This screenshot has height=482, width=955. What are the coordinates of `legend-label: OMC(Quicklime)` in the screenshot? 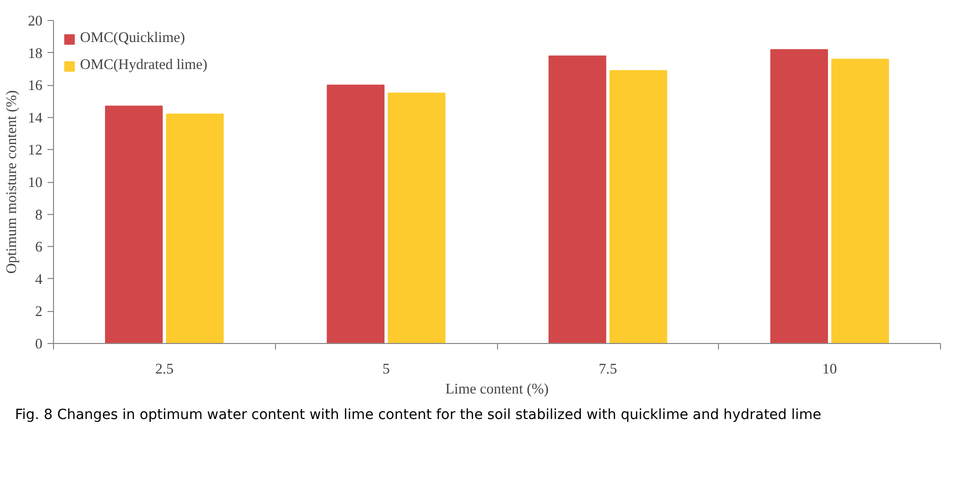 It's located at (133, 38).